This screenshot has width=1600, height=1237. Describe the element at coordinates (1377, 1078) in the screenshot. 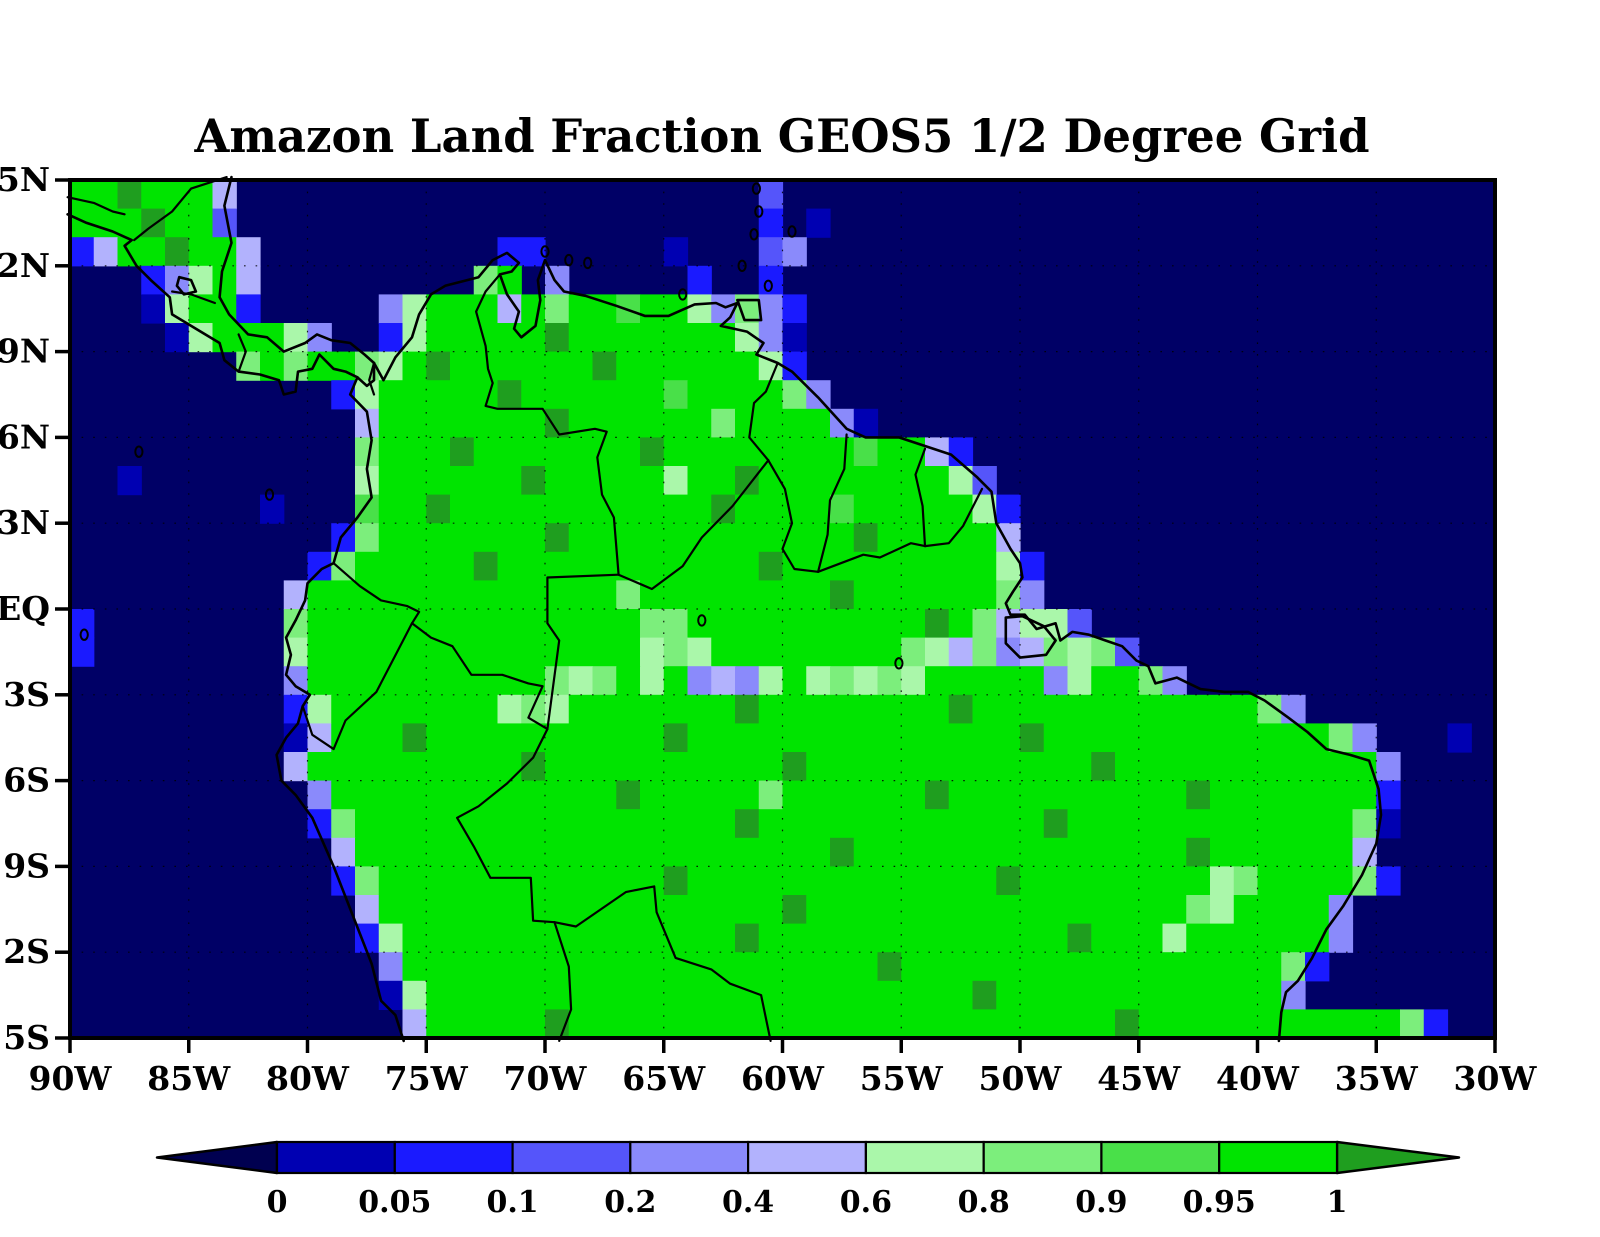

I see `x-axis-label: 35W` at that location.